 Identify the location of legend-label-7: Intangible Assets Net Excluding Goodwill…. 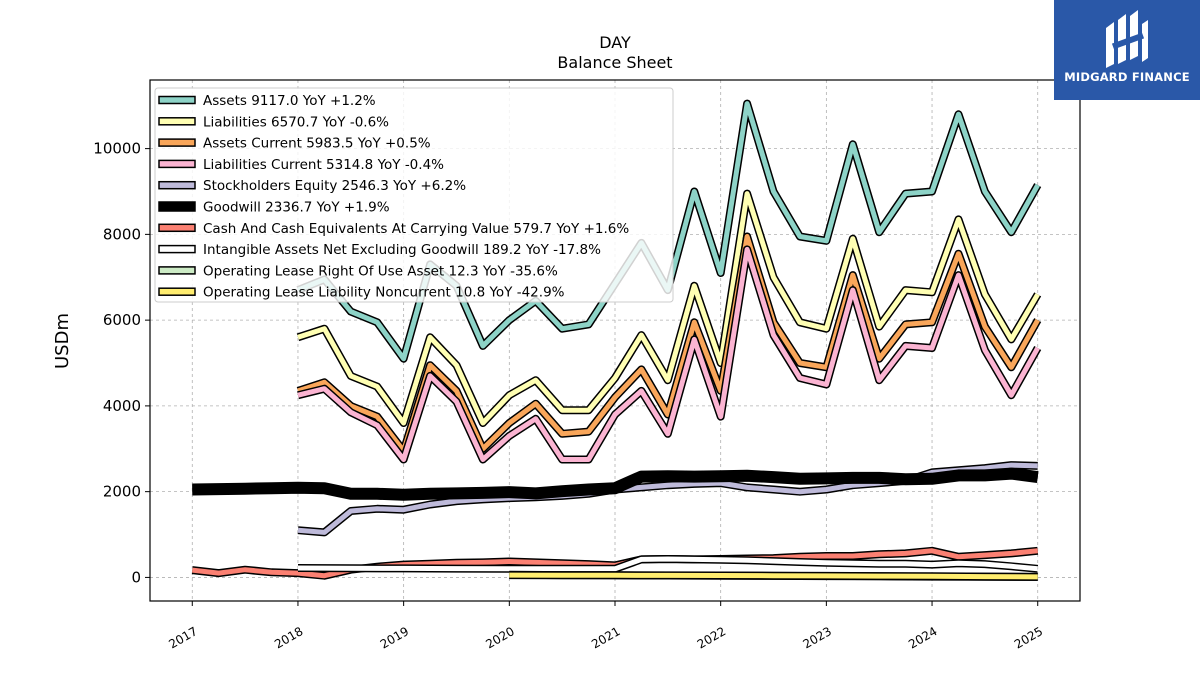
(402, 250).